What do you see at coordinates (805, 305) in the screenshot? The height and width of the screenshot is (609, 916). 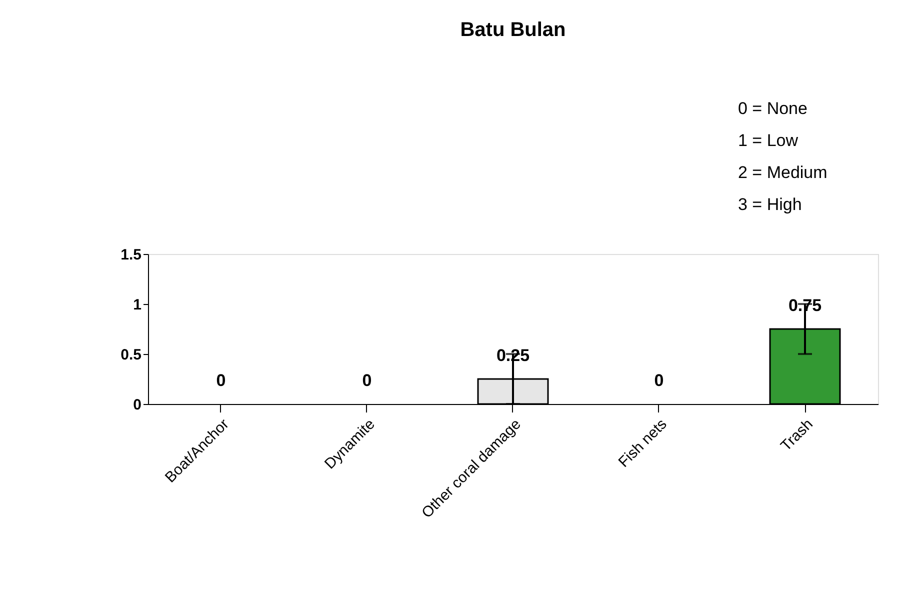 I see `data-label: 0.75` at bounding box center [805, 305].